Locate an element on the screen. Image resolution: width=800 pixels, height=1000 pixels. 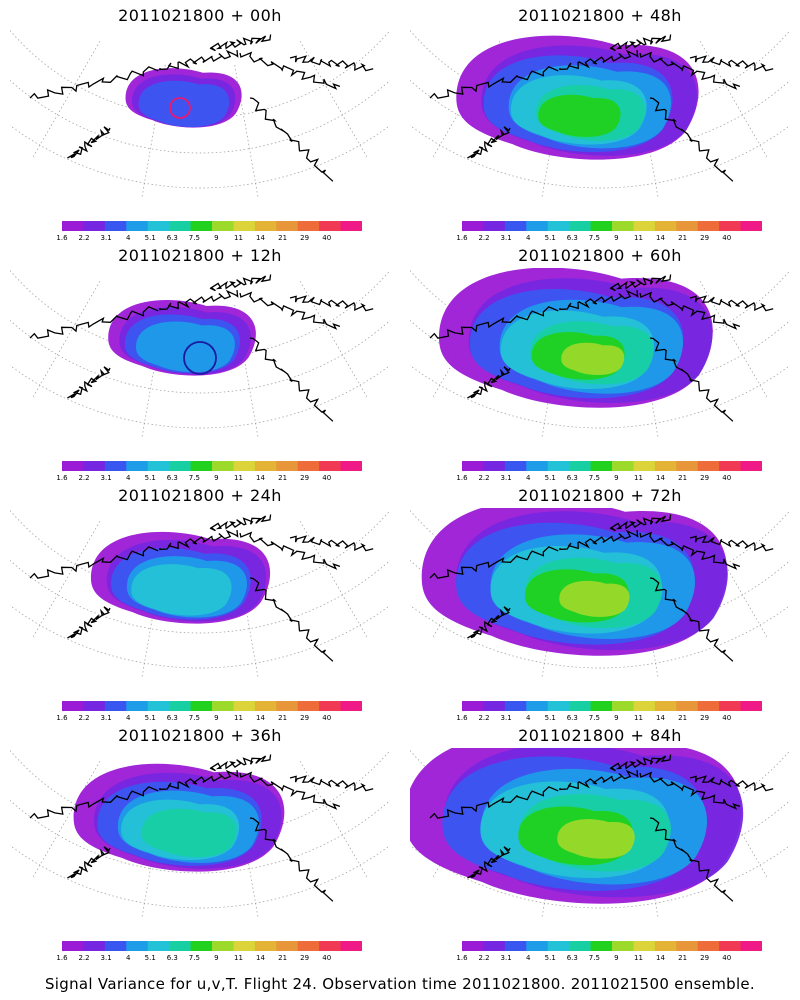
colorbar-tick-label: 6.3 is located at coordinates (172, 718).